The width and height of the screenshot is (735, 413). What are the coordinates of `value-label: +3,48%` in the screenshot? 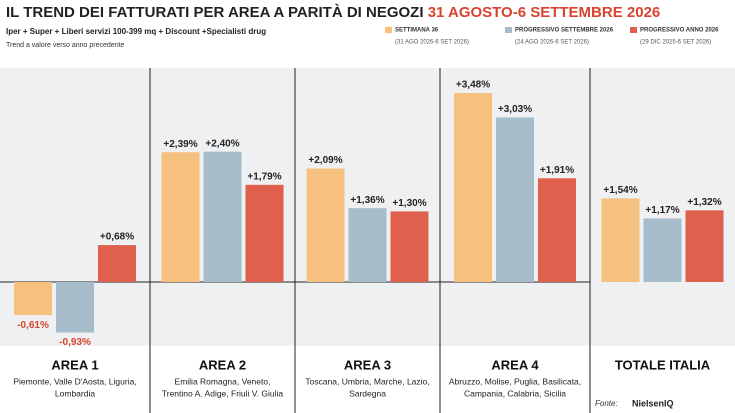 It's located at (473, 85).